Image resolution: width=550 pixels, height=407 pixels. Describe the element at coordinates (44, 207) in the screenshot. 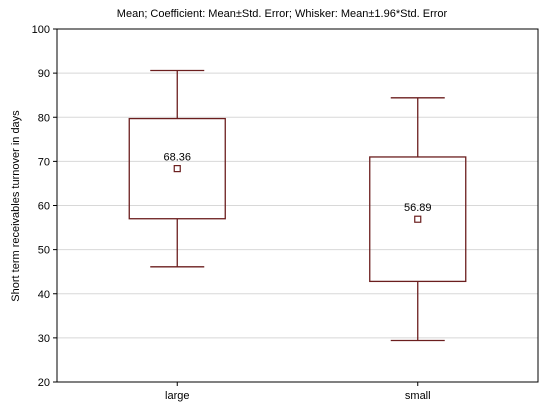

I see `y-tick-label: 60` at that location.